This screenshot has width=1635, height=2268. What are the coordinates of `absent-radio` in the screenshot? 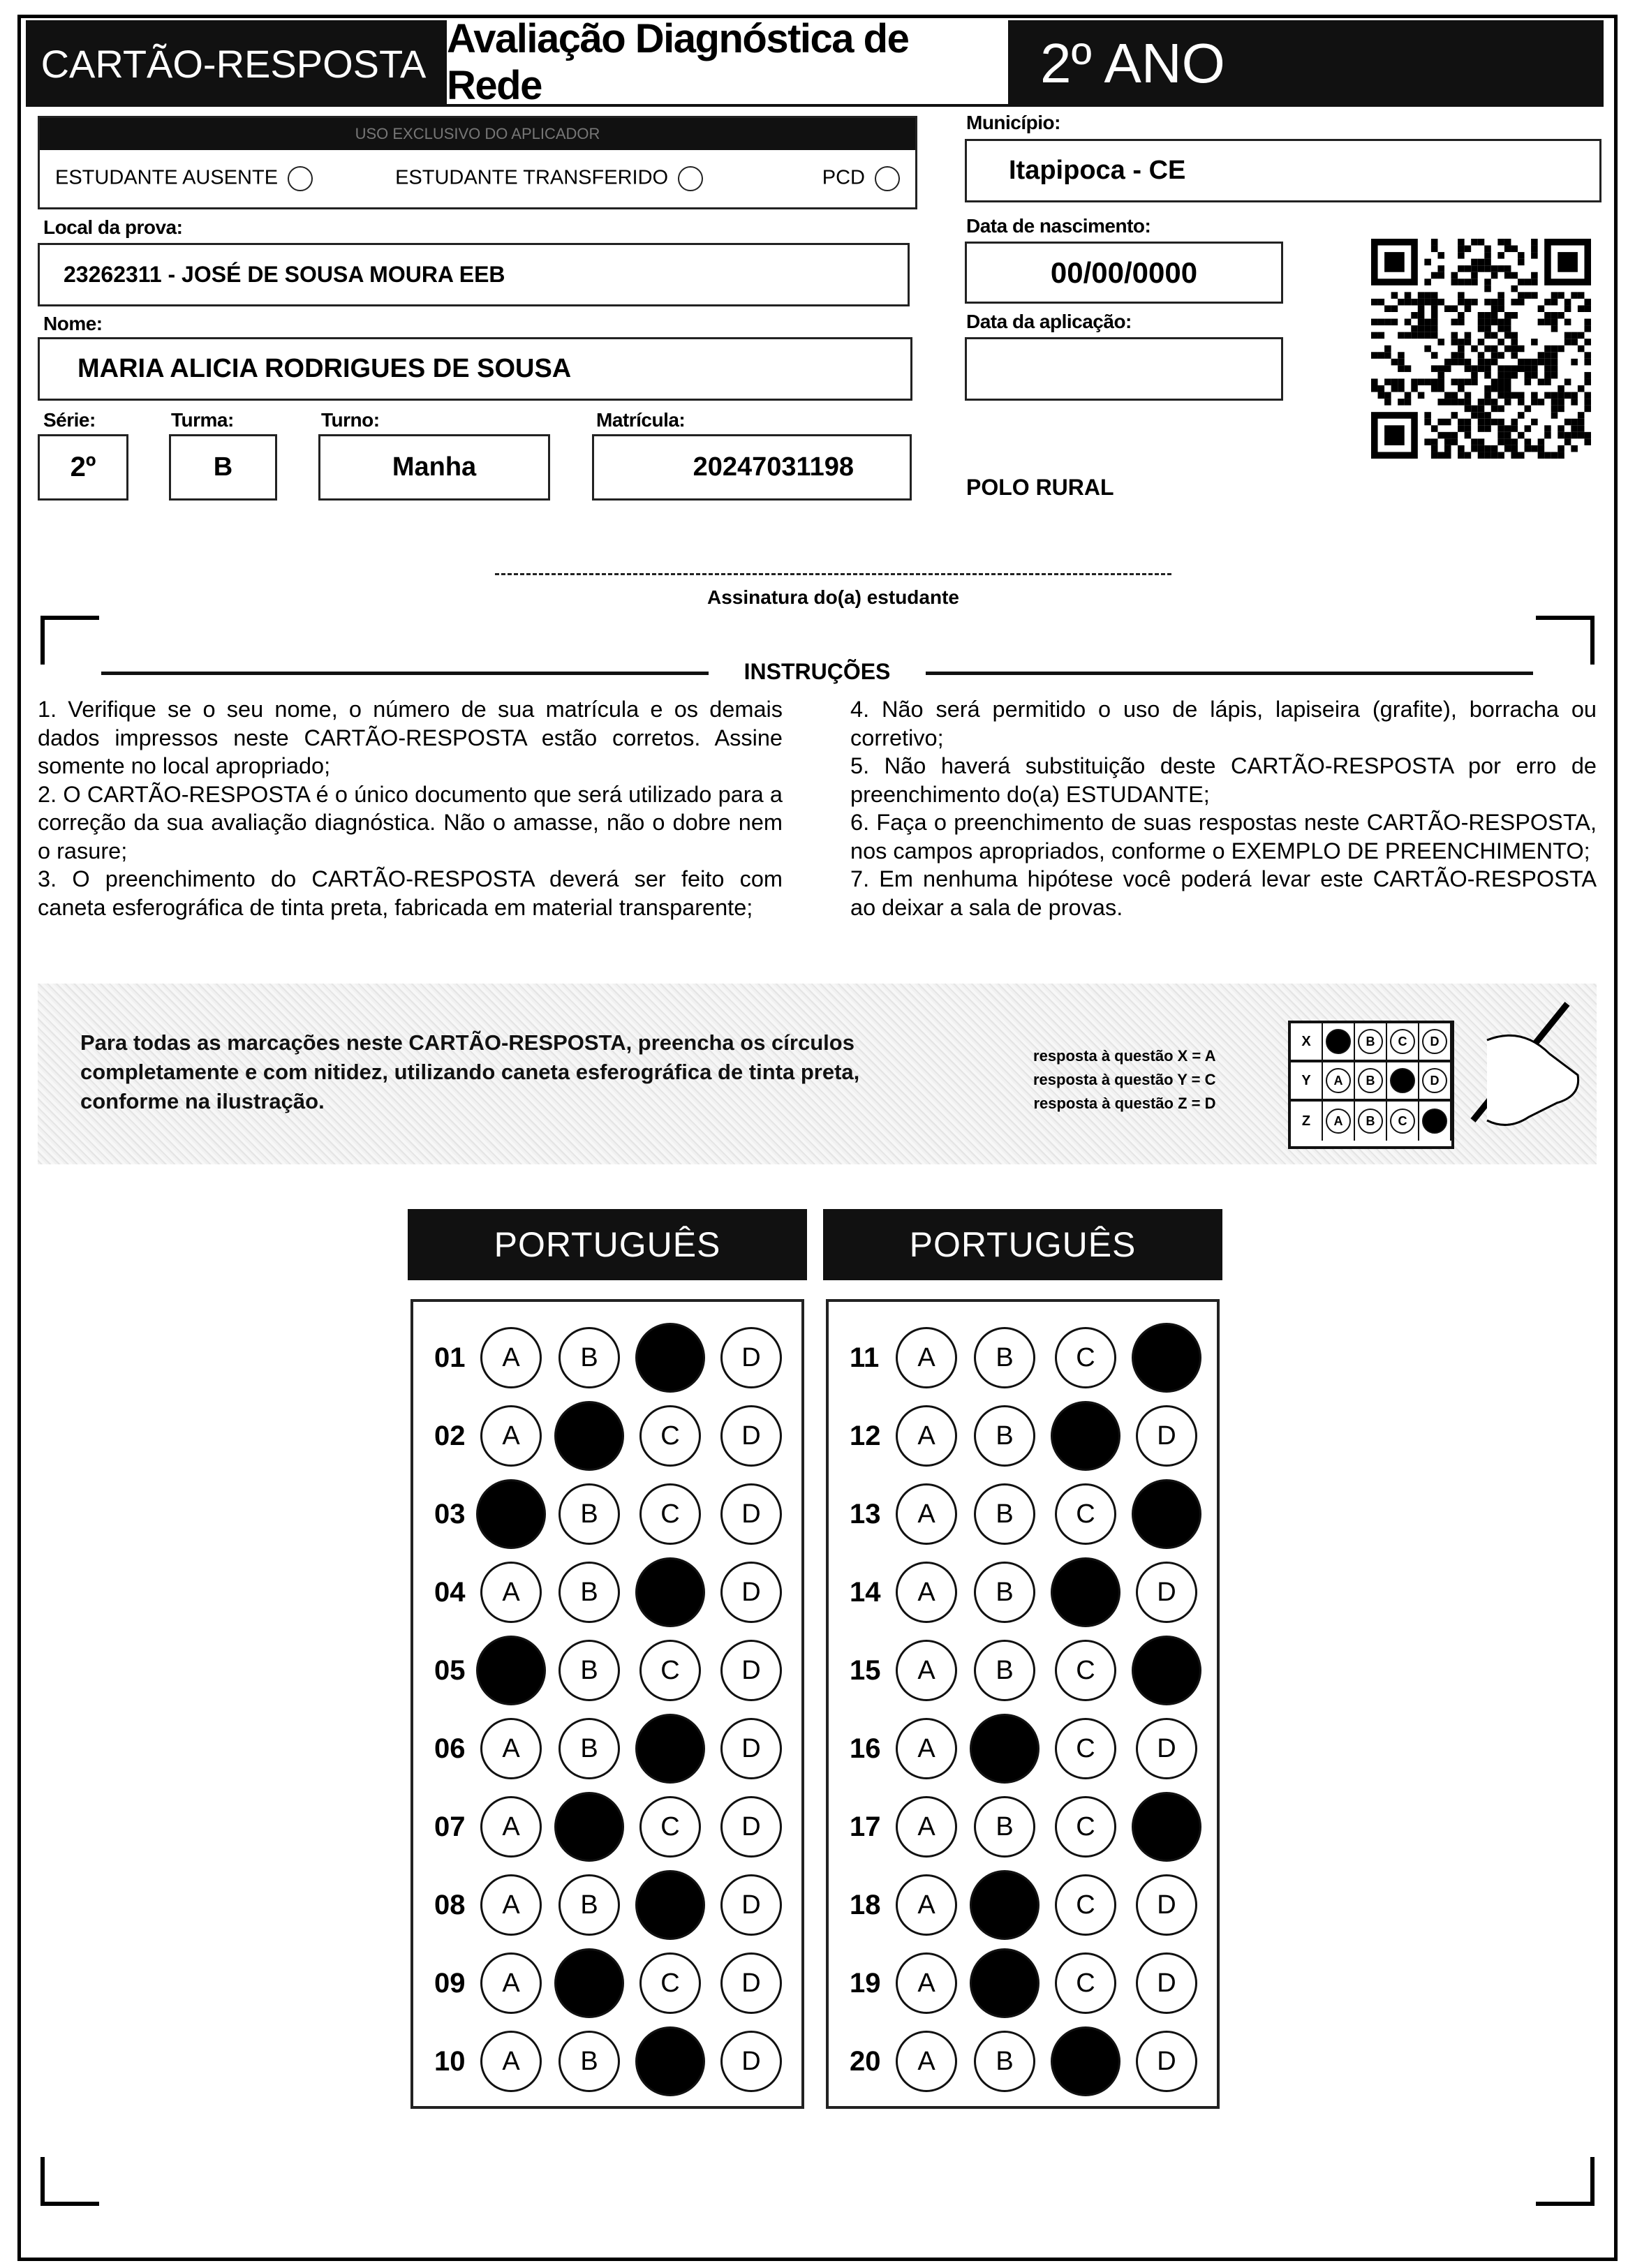 It's located at (300, 178).